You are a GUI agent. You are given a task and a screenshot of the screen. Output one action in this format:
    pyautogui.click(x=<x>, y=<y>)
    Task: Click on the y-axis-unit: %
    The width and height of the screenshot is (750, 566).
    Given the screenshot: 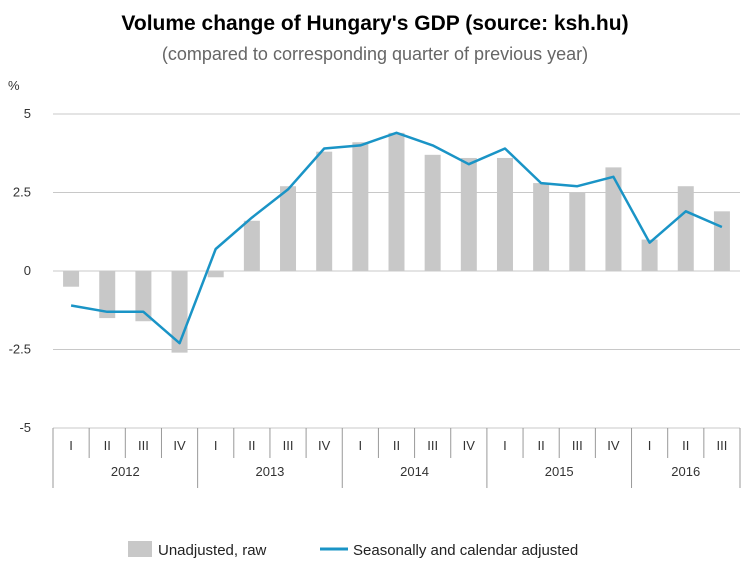 What is the action you would take?
    pyautogui.click(x=14, y=85)
    